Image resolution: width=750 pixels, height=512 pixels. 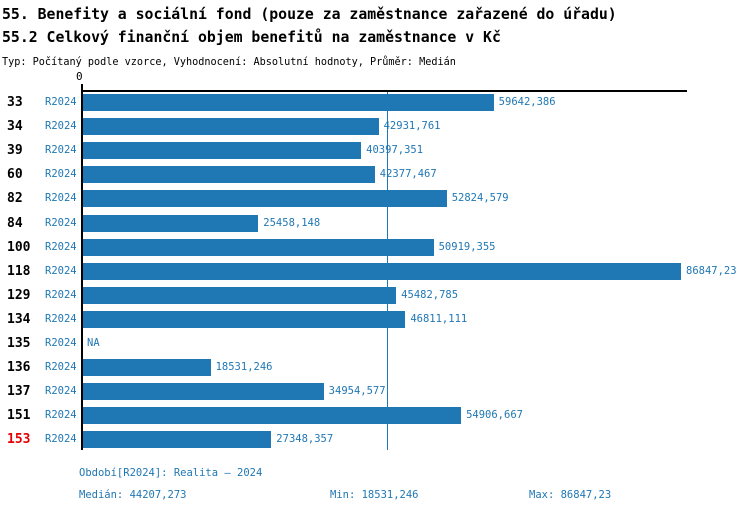 I want to click on value-label: 45482,785, so click(x=430, y=294).